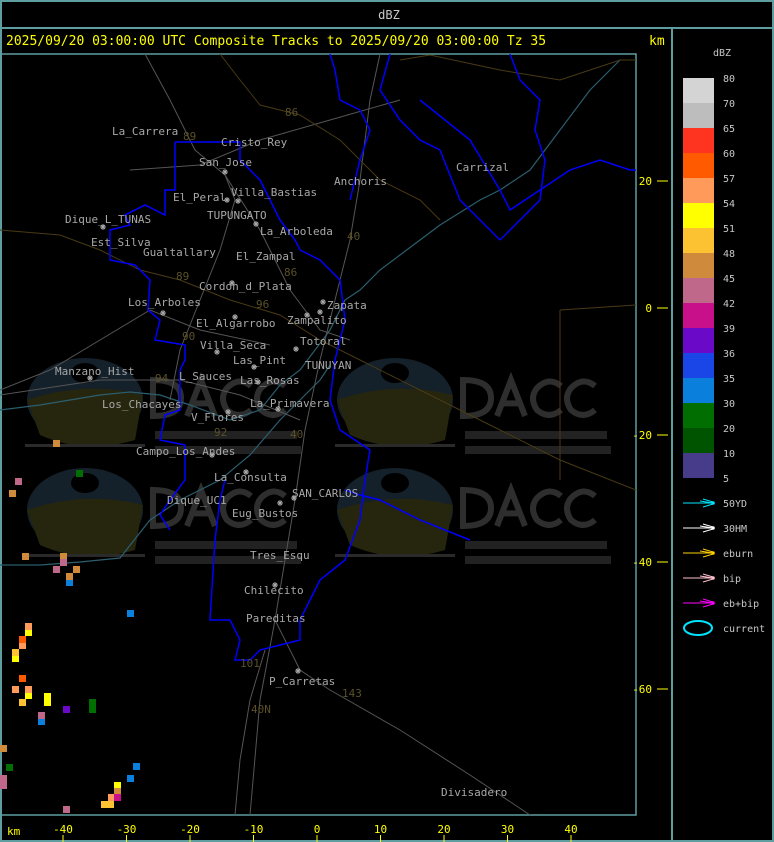 The width and height of the screenshot is (774, 842). I want to click on y-axis-unit: km, so click(657, 41).